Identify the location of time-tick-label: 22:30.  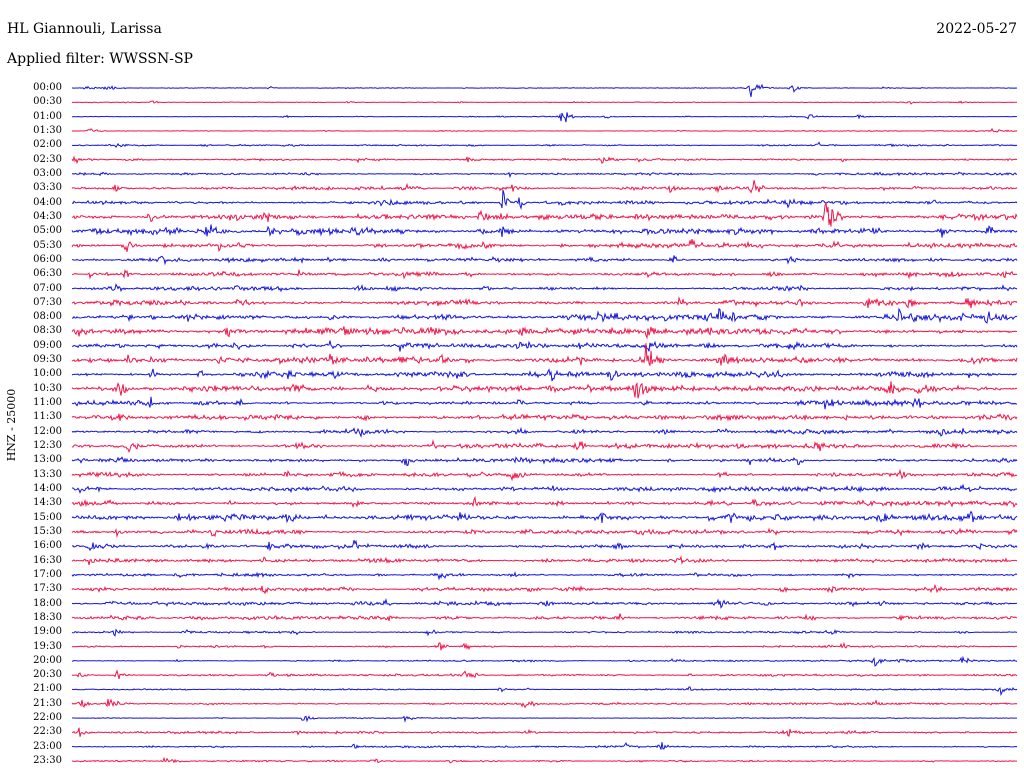
(47, 732).